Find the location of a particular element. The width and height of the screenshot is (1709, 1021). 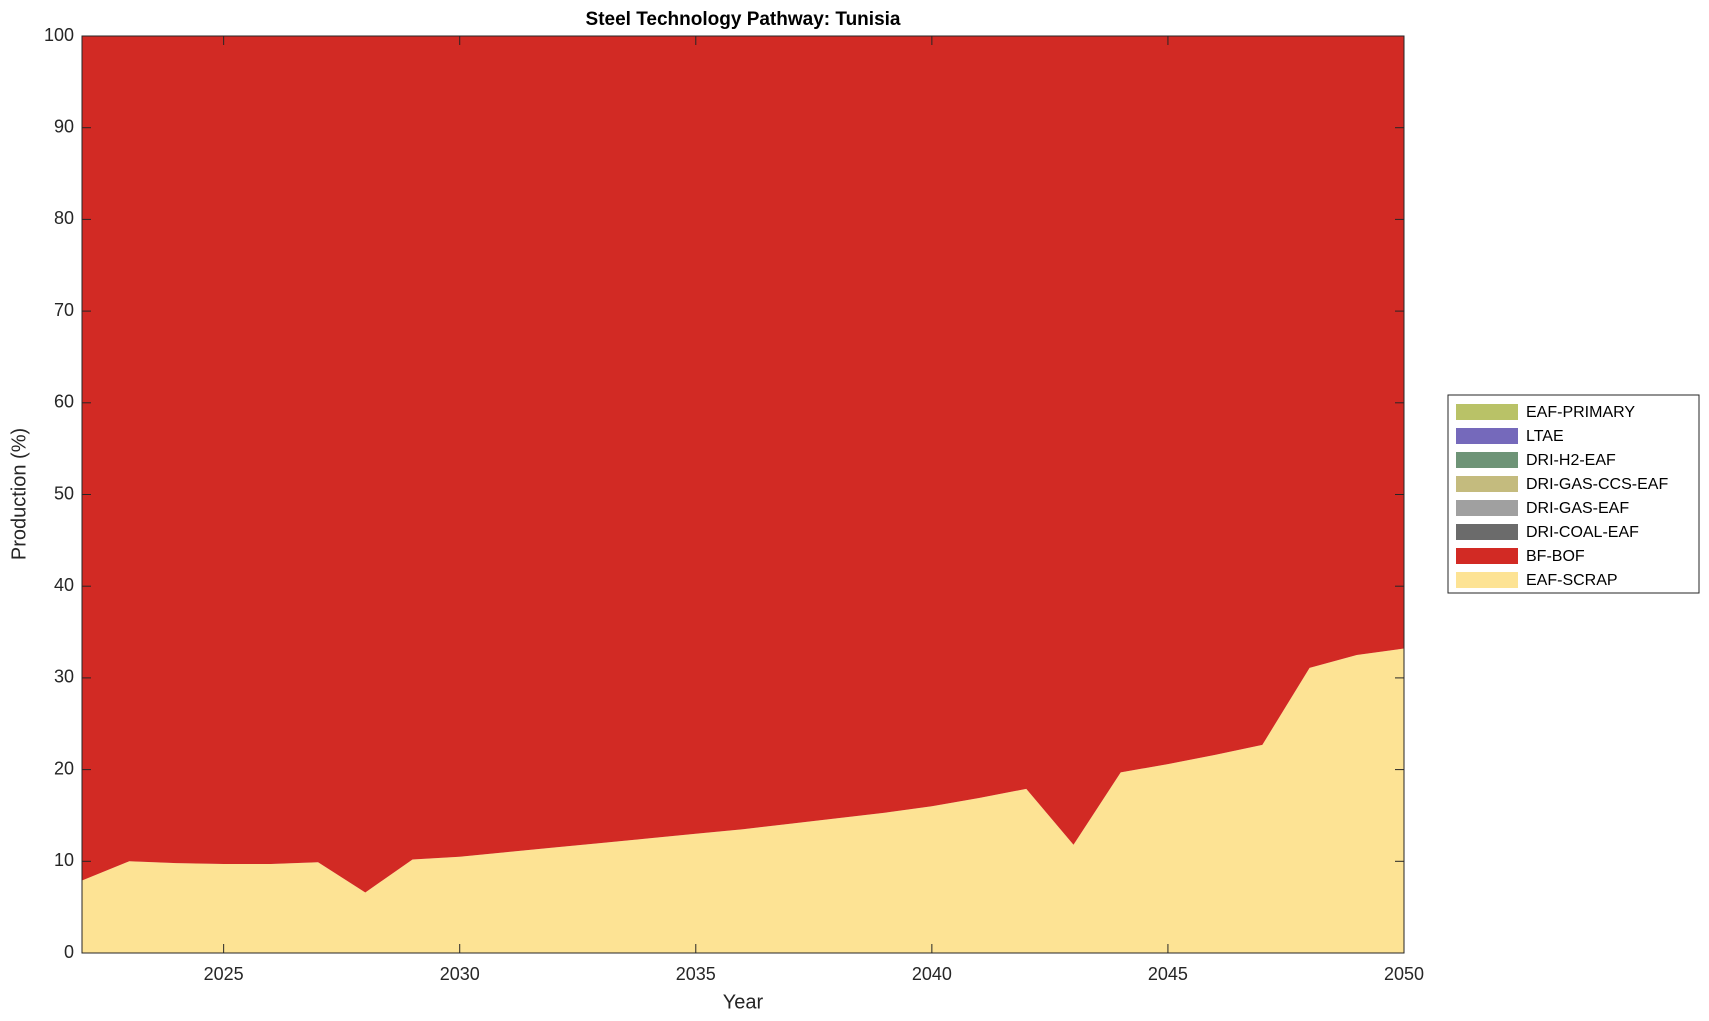

x-tick-label: 2035 is located at coordinates (696, 974).